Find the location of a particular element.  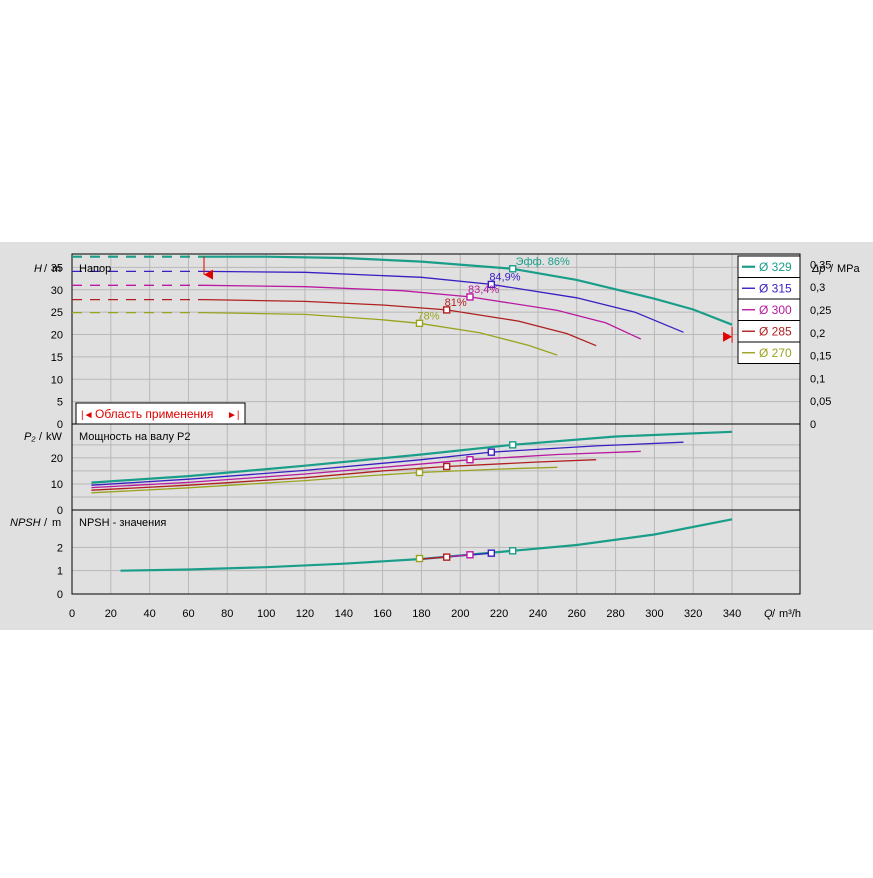

efficiency-label: 84,9% is located at coordinates (504, 277).